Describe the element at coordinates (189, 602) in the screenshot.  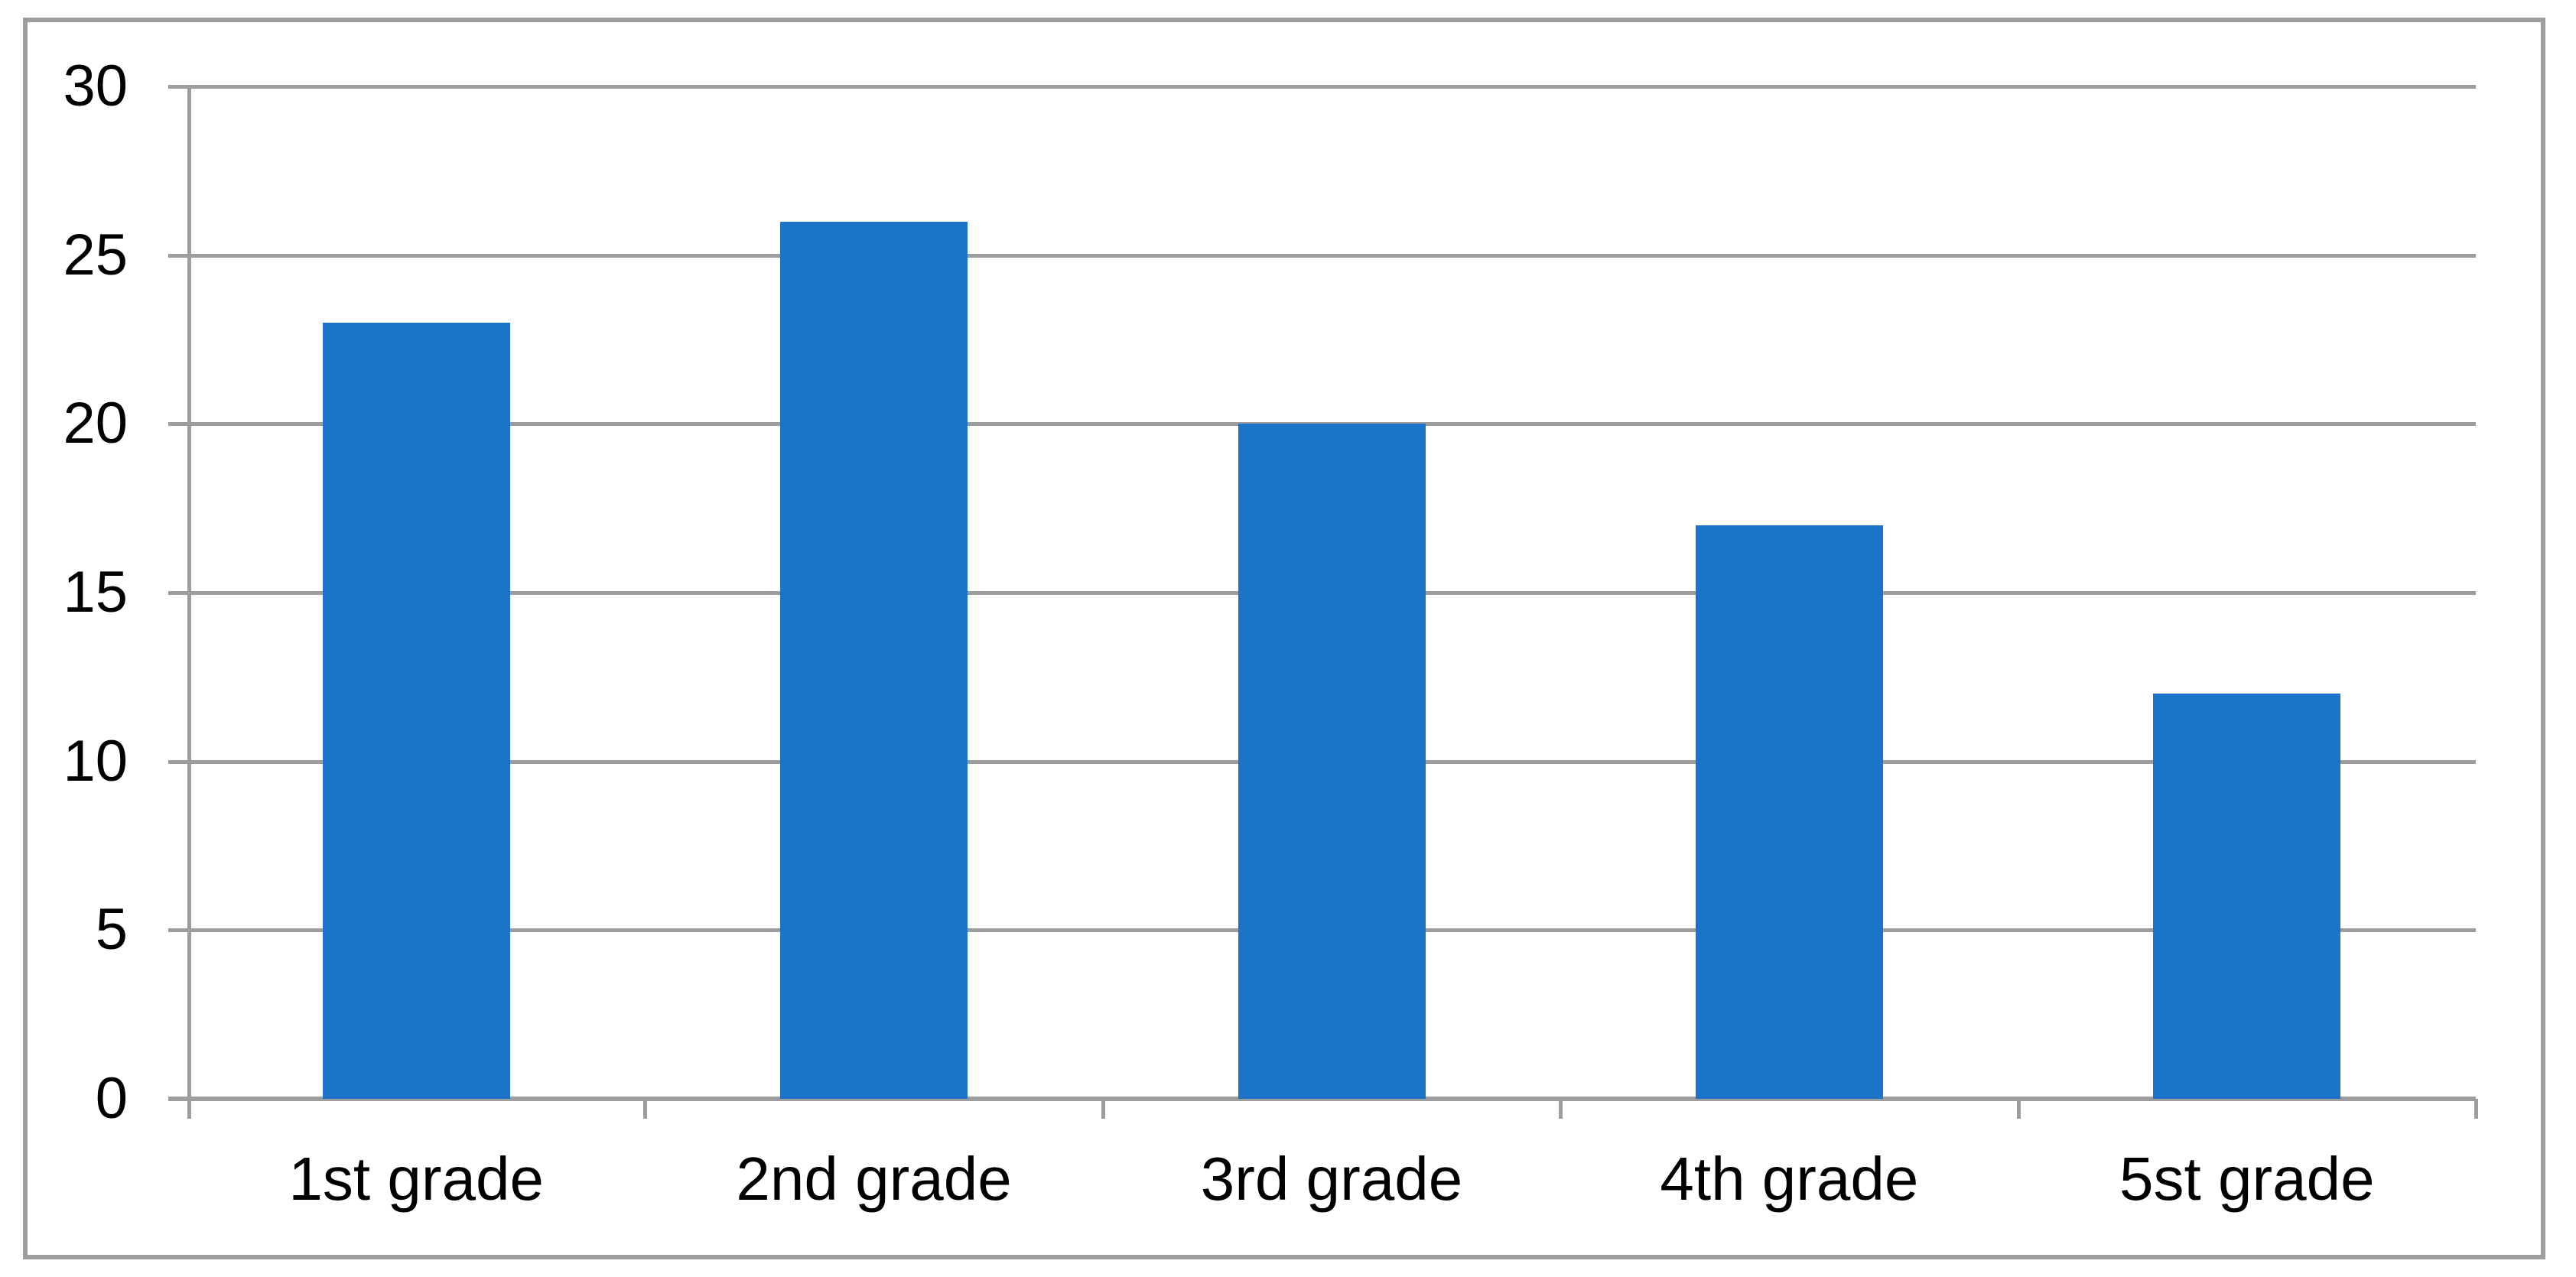
I see `y-axis-line` at that location.